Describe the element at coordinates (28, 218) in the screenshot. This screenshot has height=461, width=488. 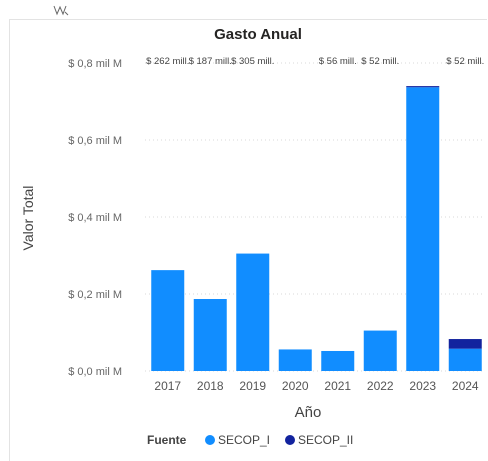
I see `y-axis-label: Valor Total` at that location.